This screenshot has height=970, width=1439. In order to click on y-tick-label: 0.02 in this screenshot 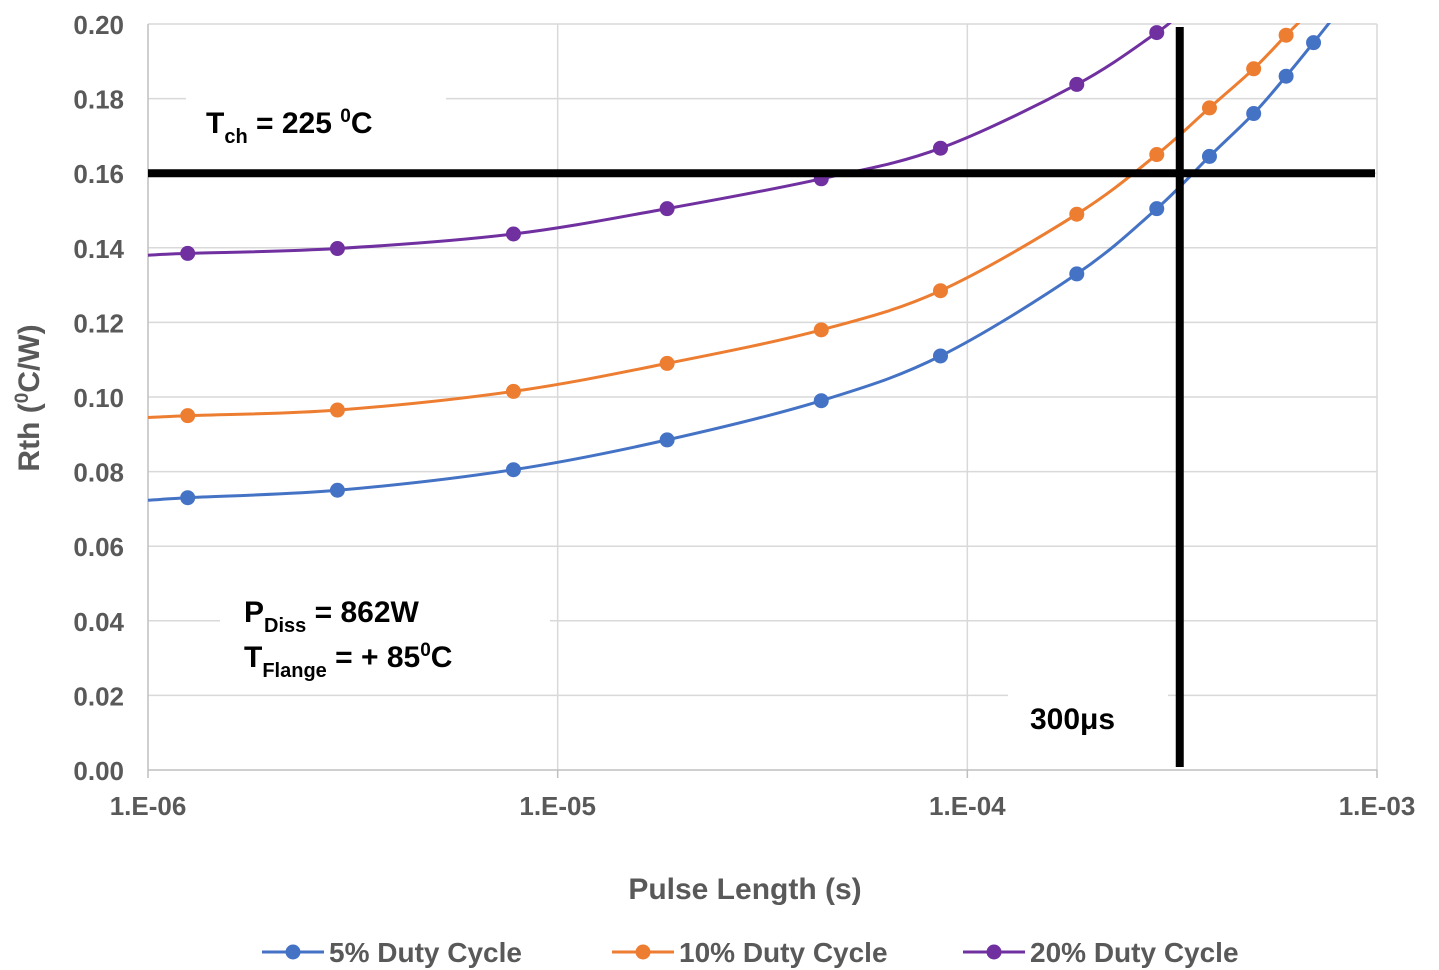, I will do `click(98, 696)`.